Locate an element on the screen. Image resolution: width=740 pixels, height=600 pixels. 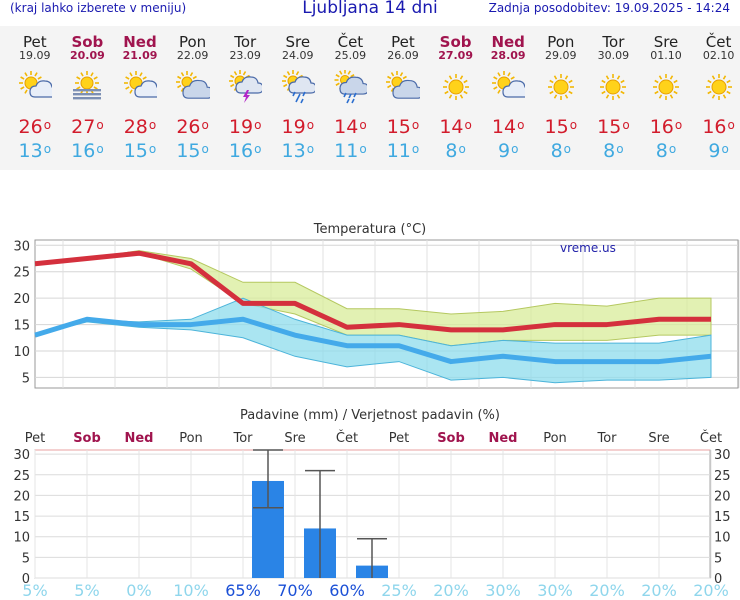
max-temperature: 26o is located at coordinates (192, 127).